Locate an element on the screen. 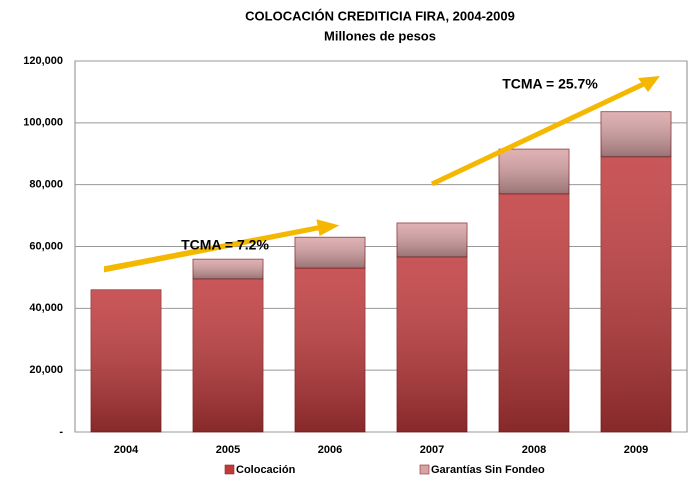  annotation: TCMA = 25.7% is located at coordinates (550, 84).